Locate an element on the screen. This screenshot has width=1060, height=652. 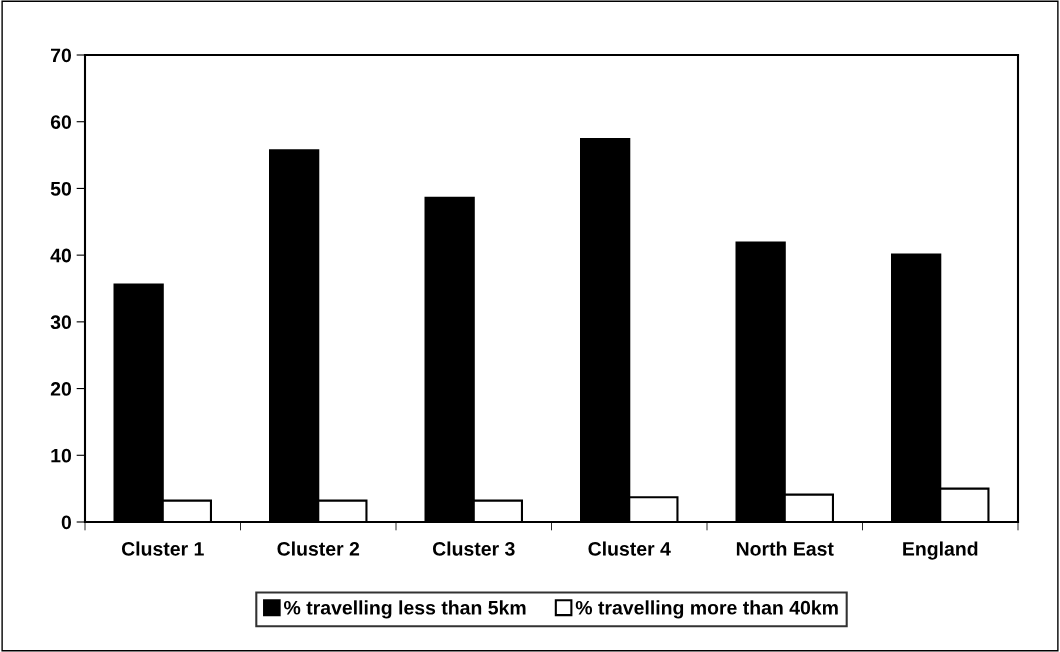
y-tick-label: 40 is located at coordinates (61, 255).